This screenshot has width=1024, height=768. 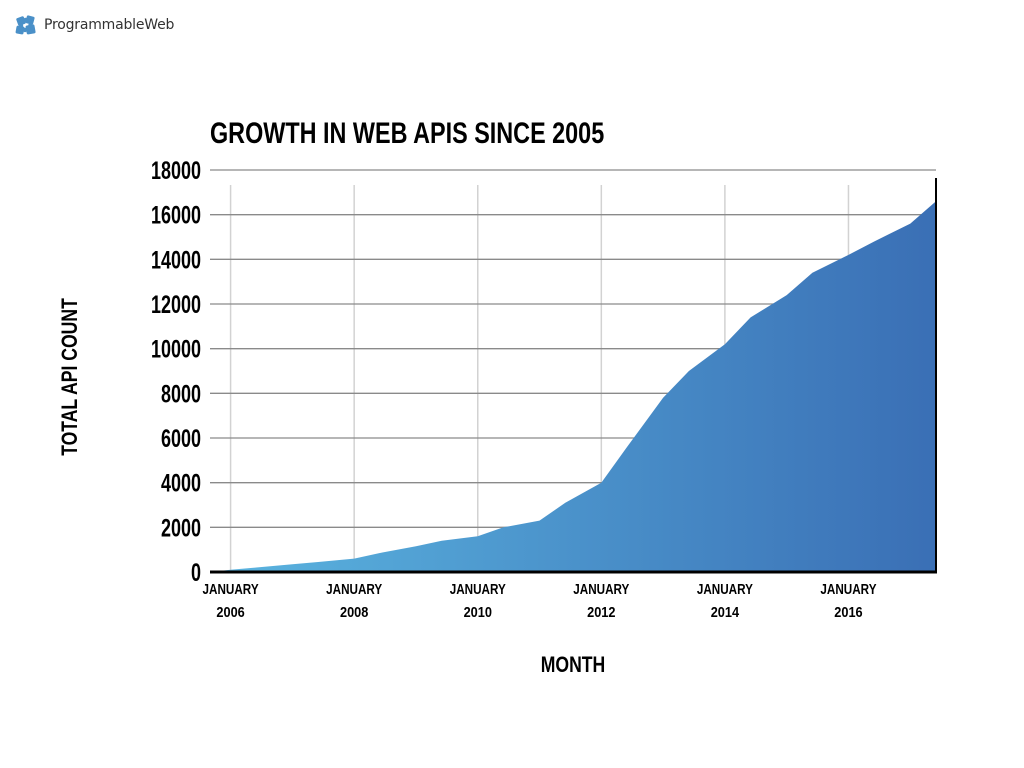 I want to click on puzzle-piece-icon, so click(x=25, y=25).